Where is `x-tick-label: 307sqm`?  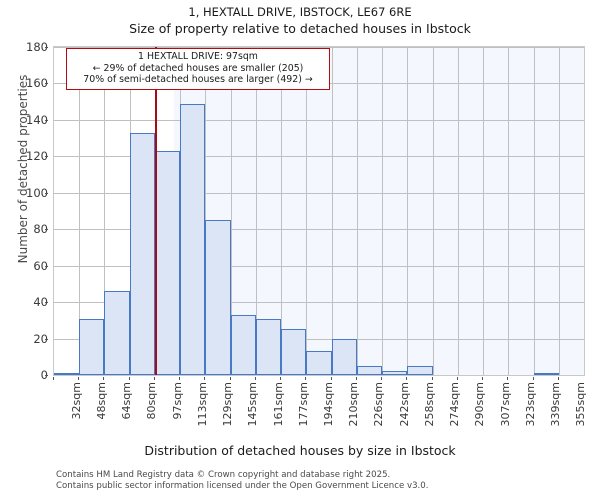
x-tick-label: 307sqm is located at coordinates (505, 404).